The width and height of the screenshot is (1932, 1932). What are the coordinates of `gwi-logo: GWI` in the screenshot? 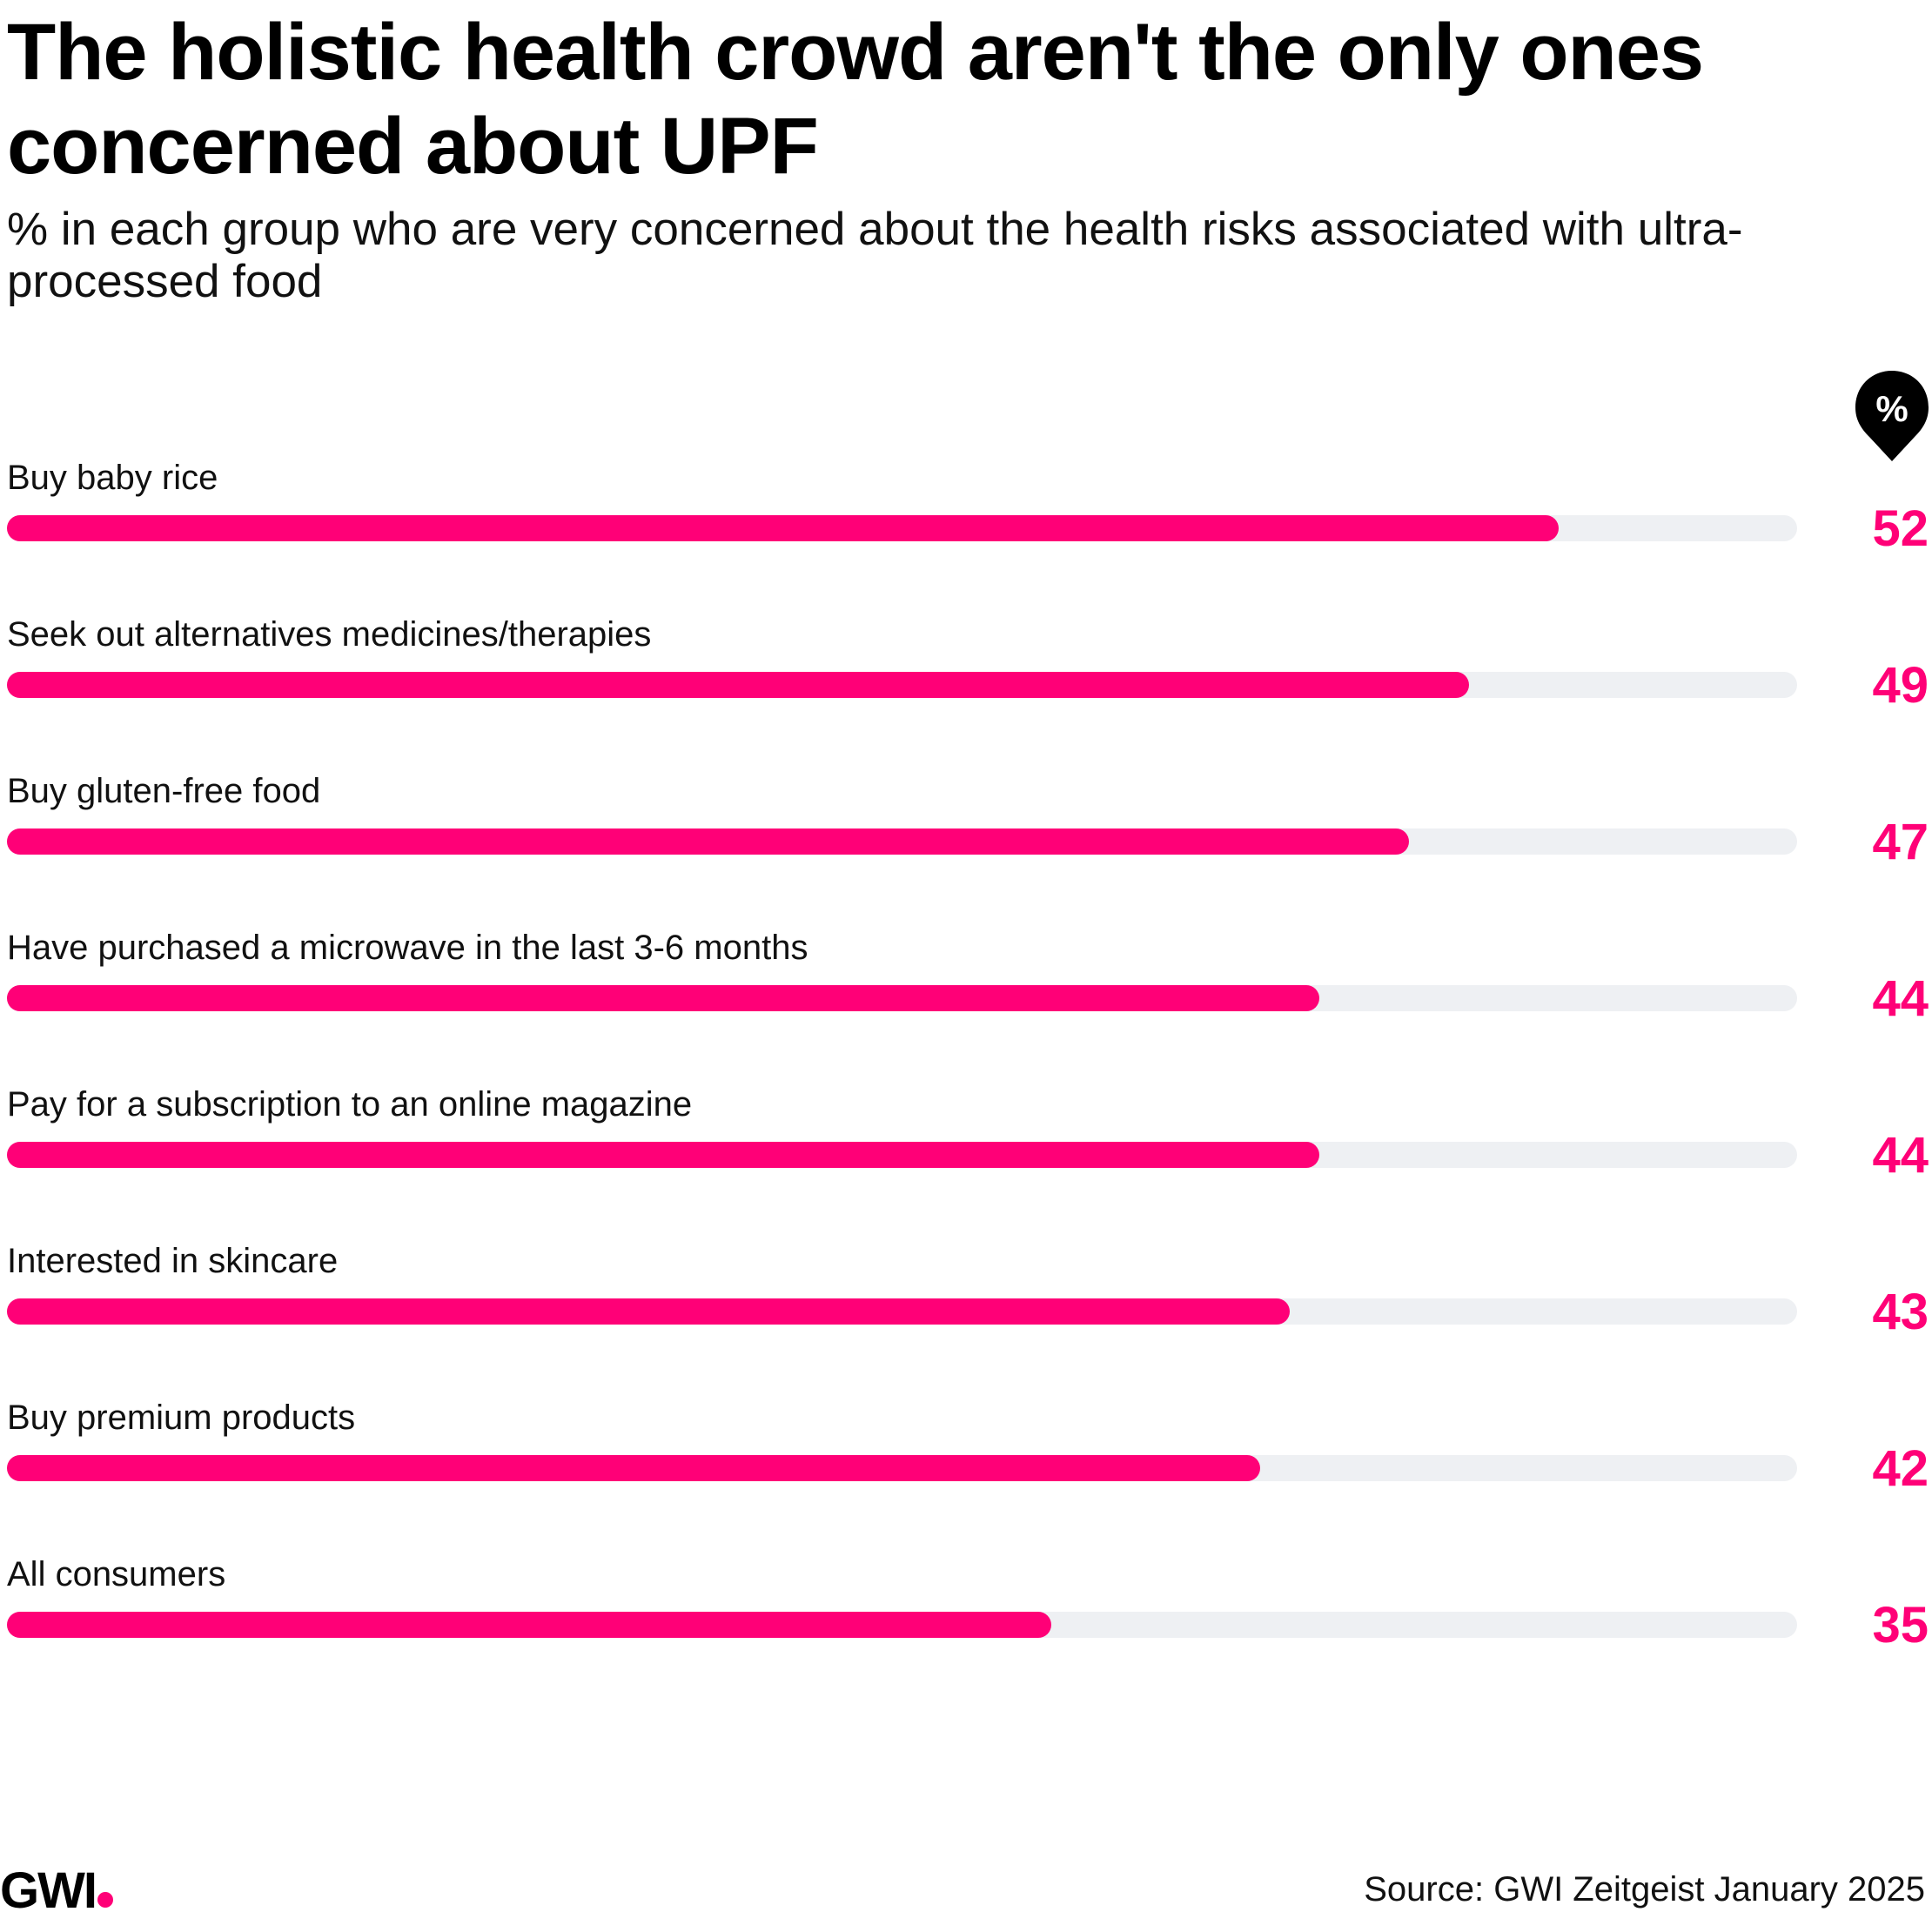 It's located at (56, 1892).